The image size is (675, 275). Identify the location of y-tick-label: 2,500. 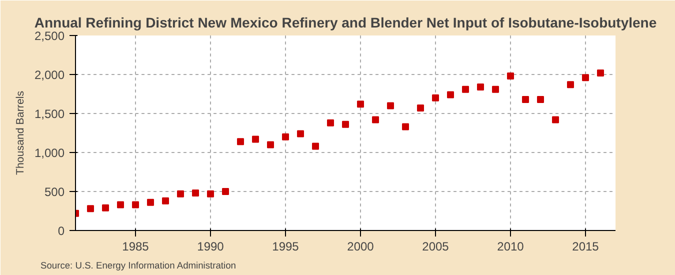
(49, 36).